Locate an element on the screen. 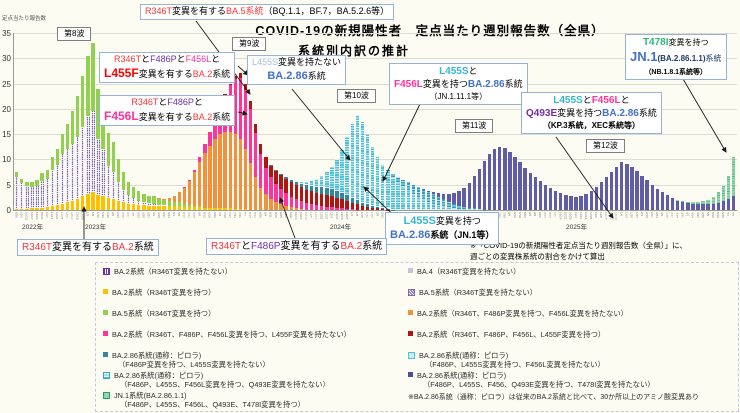 This screenshot has height=413, width=740. y-axis-tick-label: 20 is located at coordinates (6, 109).